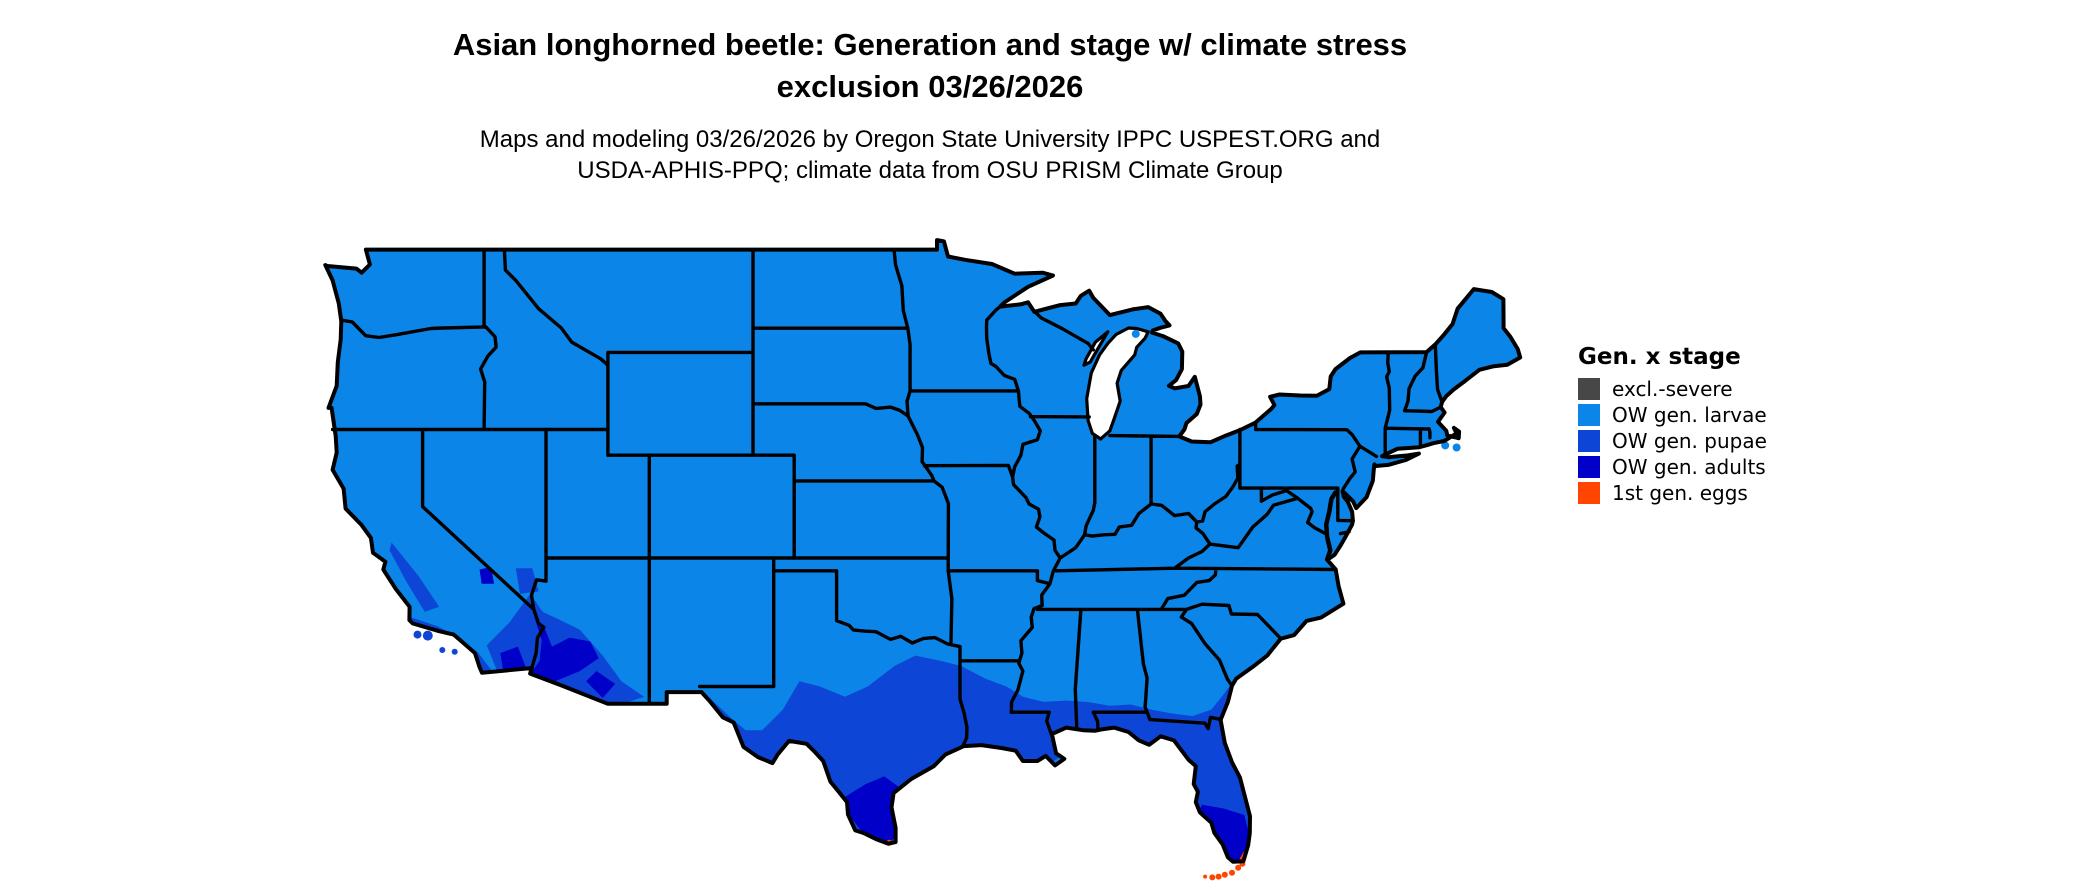 Image resolution: width=2100 pixels, height=892 pixels. Describe the element at coordinates (1589, 441) in the screenshot. I see `legend-swatch-ow-gen-pupae` at that location.